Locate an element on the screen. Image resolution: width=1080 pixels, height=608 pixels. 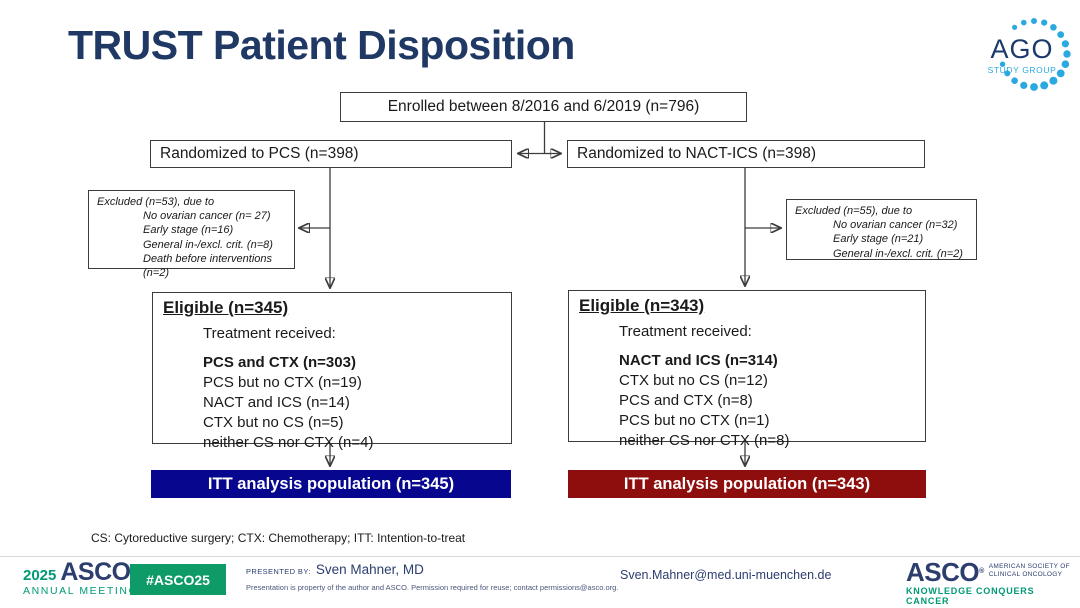
eligible-pcs-header: Eligible (n=345) is located at coordinates (226, 307).